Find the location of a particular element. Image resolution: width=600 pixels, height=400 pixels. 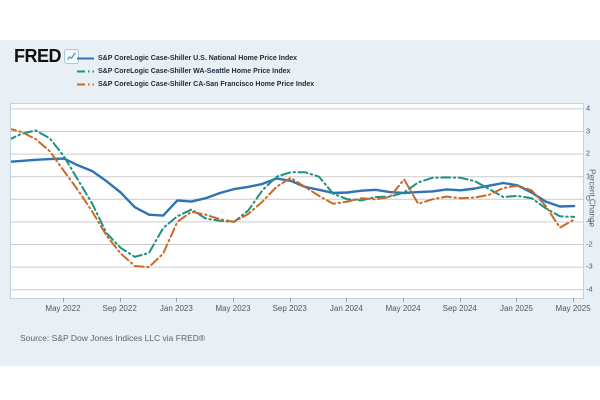

x-tick-label: May 2024 is located at coordinates (403, 308).